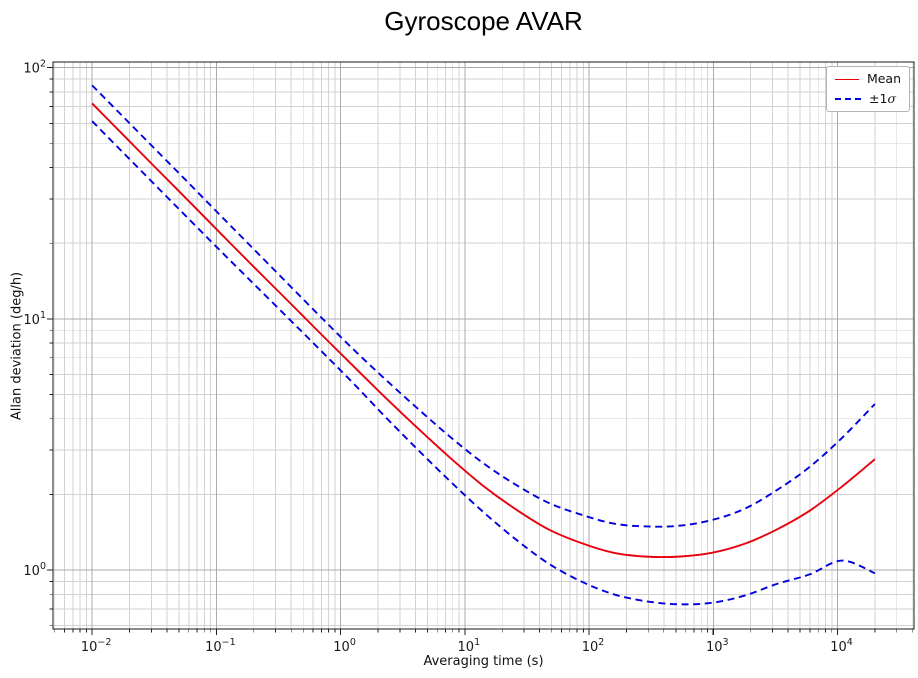 Image resolution: width=918 pixels, height=678 pixels. Describe the element at coordinates (883, 78) in the screenshot. I see `legend-label-mean: Mean` at that location.